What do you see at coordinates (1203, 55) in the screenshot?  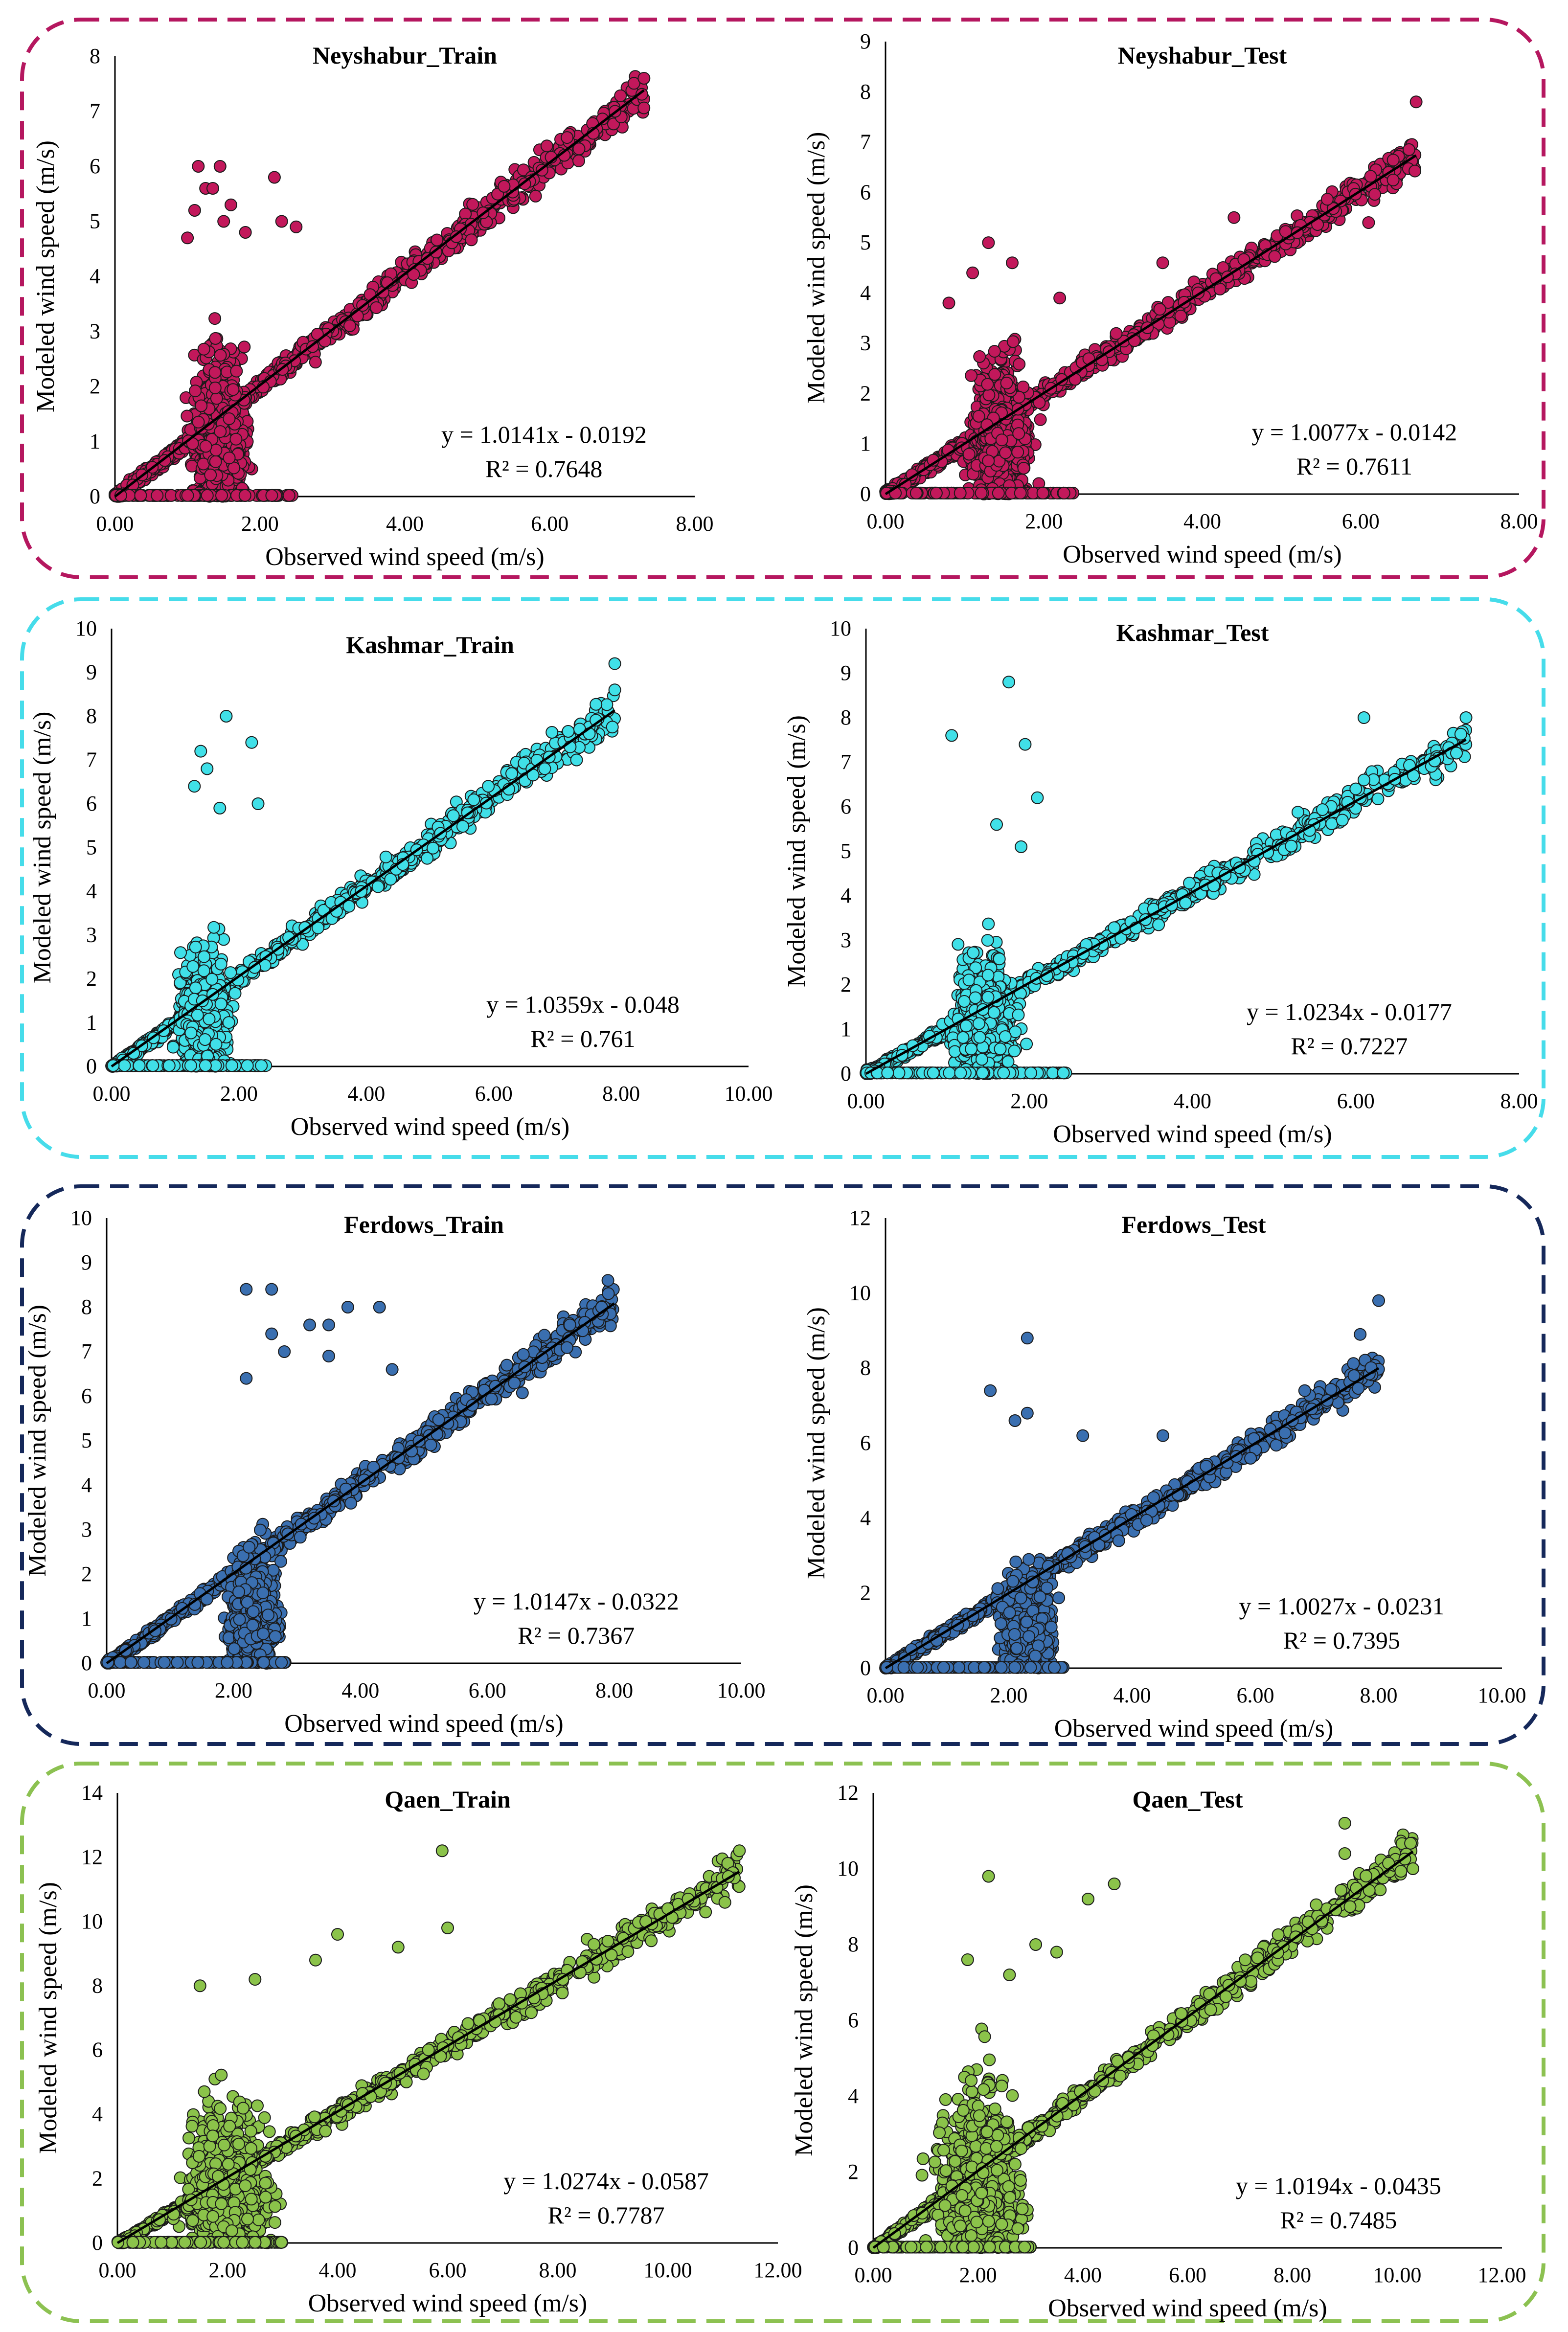 I see `chart-title: Neyshabur_Test` at bounding box center [1203, 55].